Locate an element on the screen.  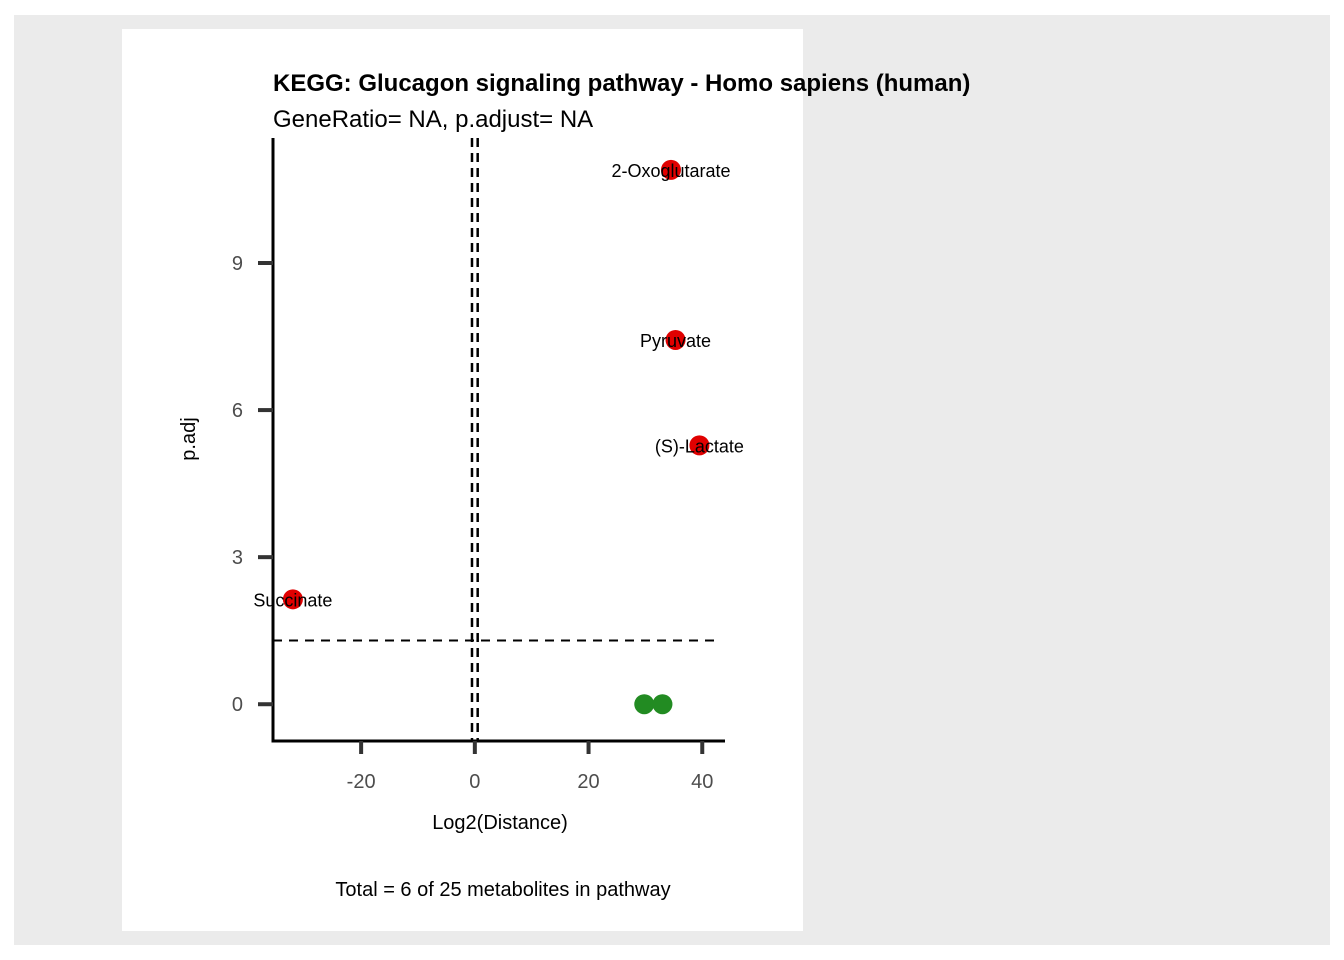
x-tick-label: 0 is located at coordinates (474, 782).